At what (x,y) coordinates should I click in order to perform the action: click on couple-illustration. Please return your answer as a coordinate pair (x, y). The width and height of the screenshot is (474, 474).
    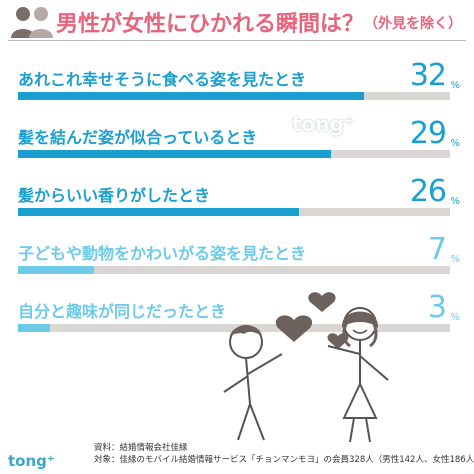
    Looking at the image, I should click on (306, 367).